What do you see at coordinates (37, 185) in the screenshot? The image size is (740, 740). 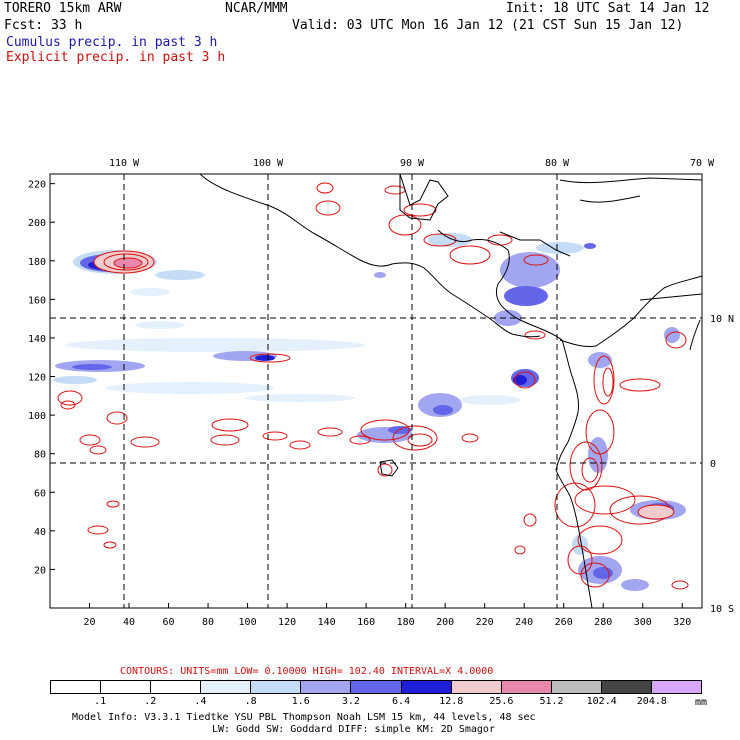 I see `y-tick-label: 220` at bounding box center [37, 185].